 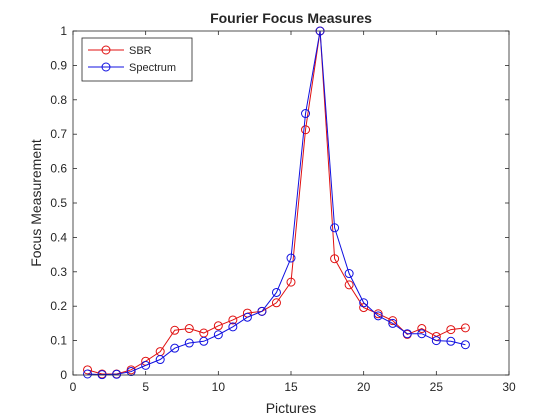 I want to click on y-tick-label: 0.8, so click(x=58, y=100).